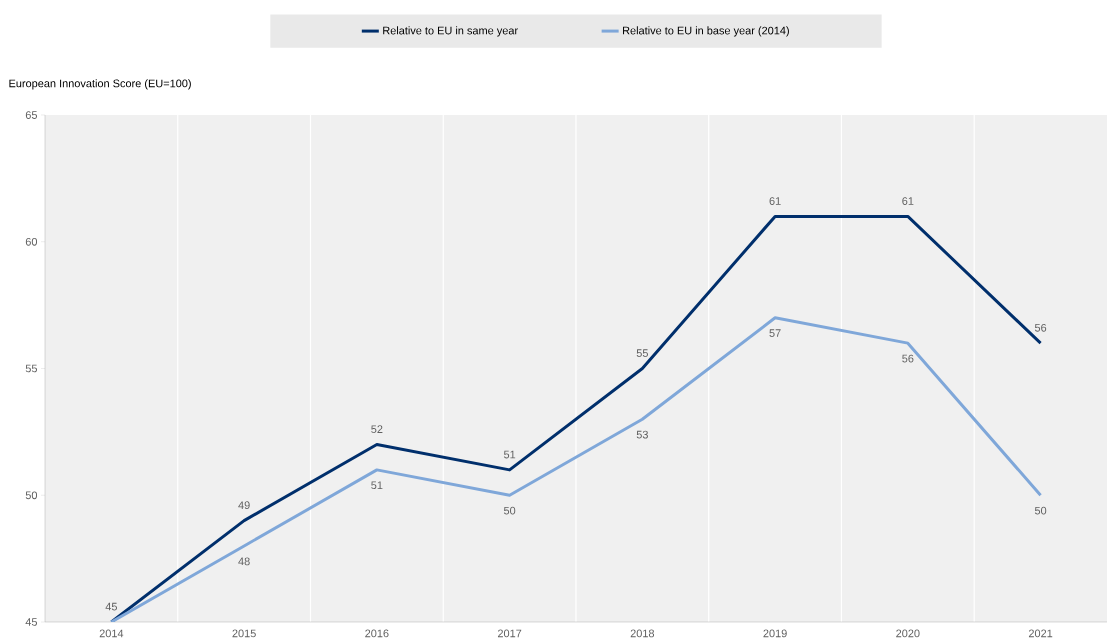 Image resolution: width=1110 pixels, height=642 pixels. What do you see at coordinates (642, 434) in the screenshot?
I see `data-label: 53` at bounding box center [642, 434].